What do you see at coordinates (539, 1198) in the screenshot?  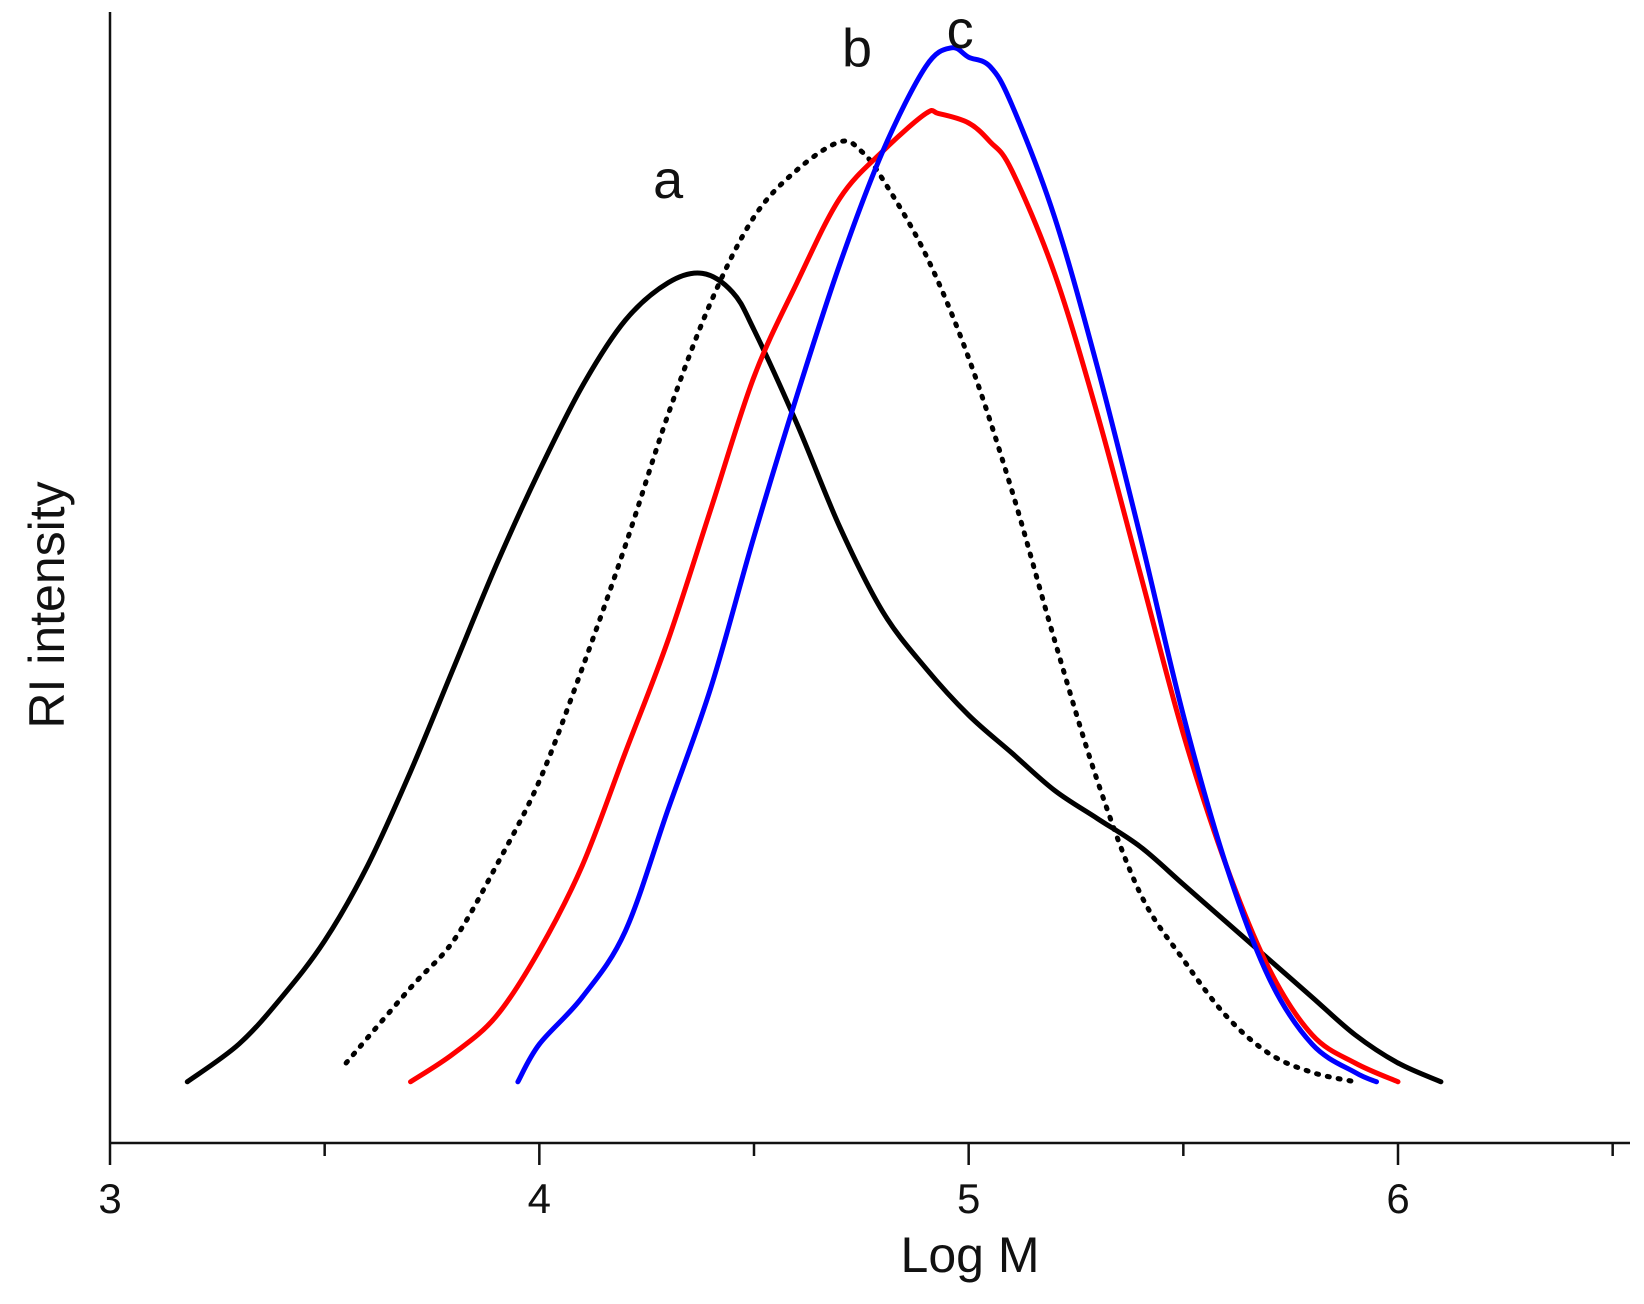 I see `x-tick-label-4: 4` at bounding box center [539, 1198].